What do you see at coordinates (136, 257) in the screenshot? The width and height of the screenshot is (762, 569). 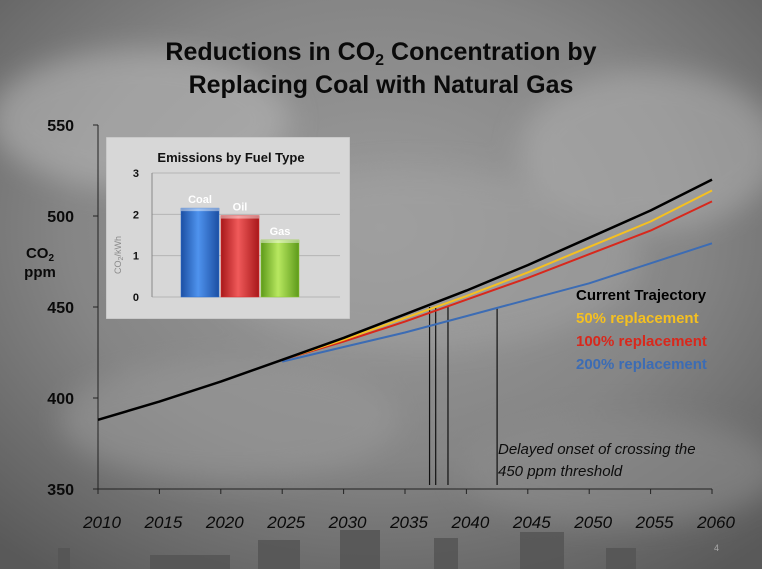 I see `inset-y-tick-label: 1` at bounding box center [136, 257].